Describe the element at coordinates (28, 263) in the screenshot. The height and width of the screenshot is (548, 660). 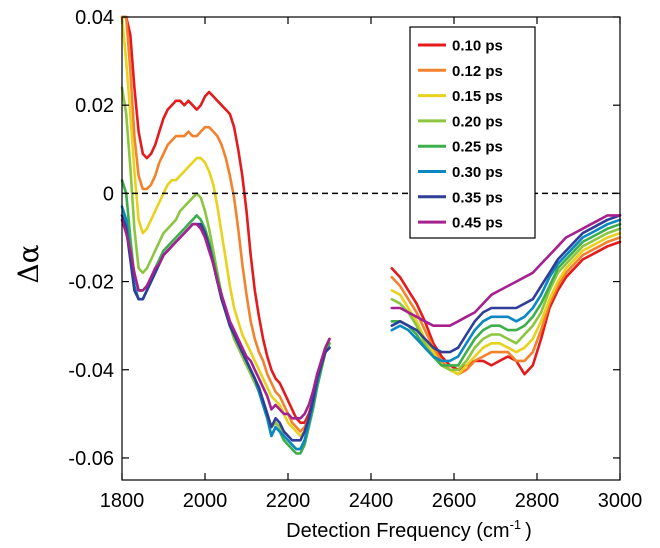
I see `y-axis-title: Δα` at that location.